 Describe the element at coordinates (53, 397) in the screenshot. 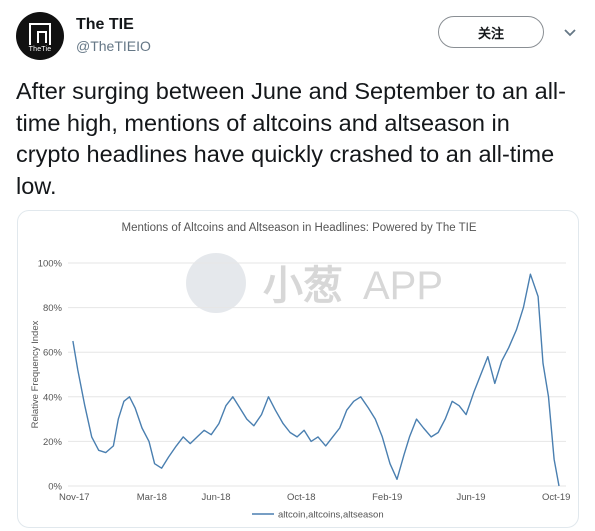

I see `y-tick-label: 40%` at that location.